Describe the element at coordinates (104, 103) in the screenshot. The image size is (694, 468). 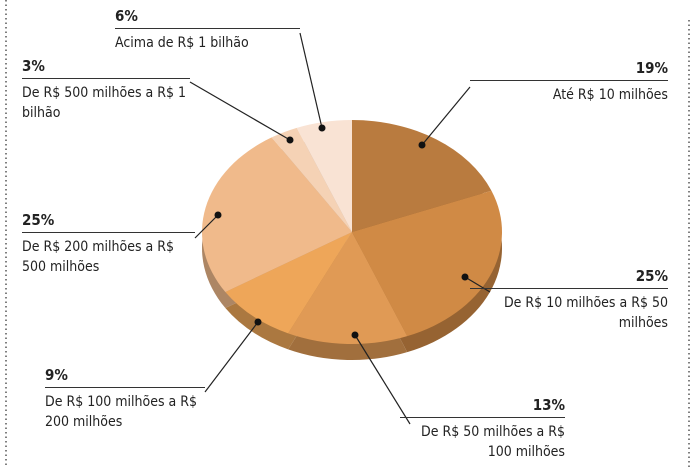
I see `category-label: De R$ 500 milhões a R$ 1 bilhão` at that location.